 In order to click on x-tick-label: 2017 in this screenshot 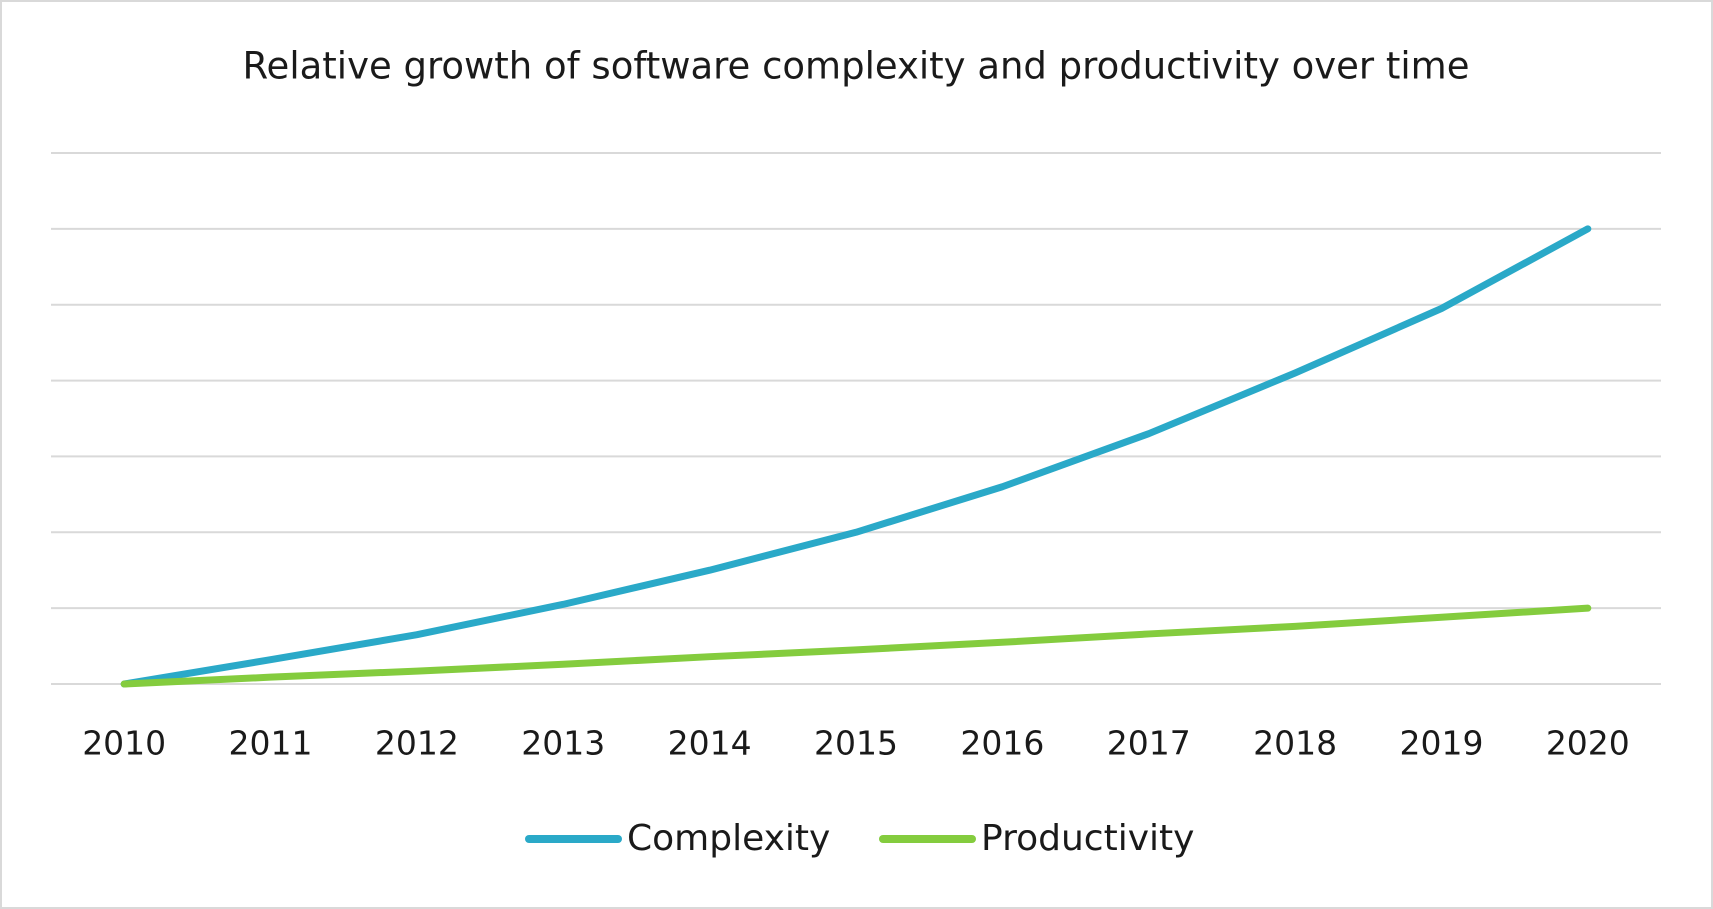, I will do `click(1149, 743)`.